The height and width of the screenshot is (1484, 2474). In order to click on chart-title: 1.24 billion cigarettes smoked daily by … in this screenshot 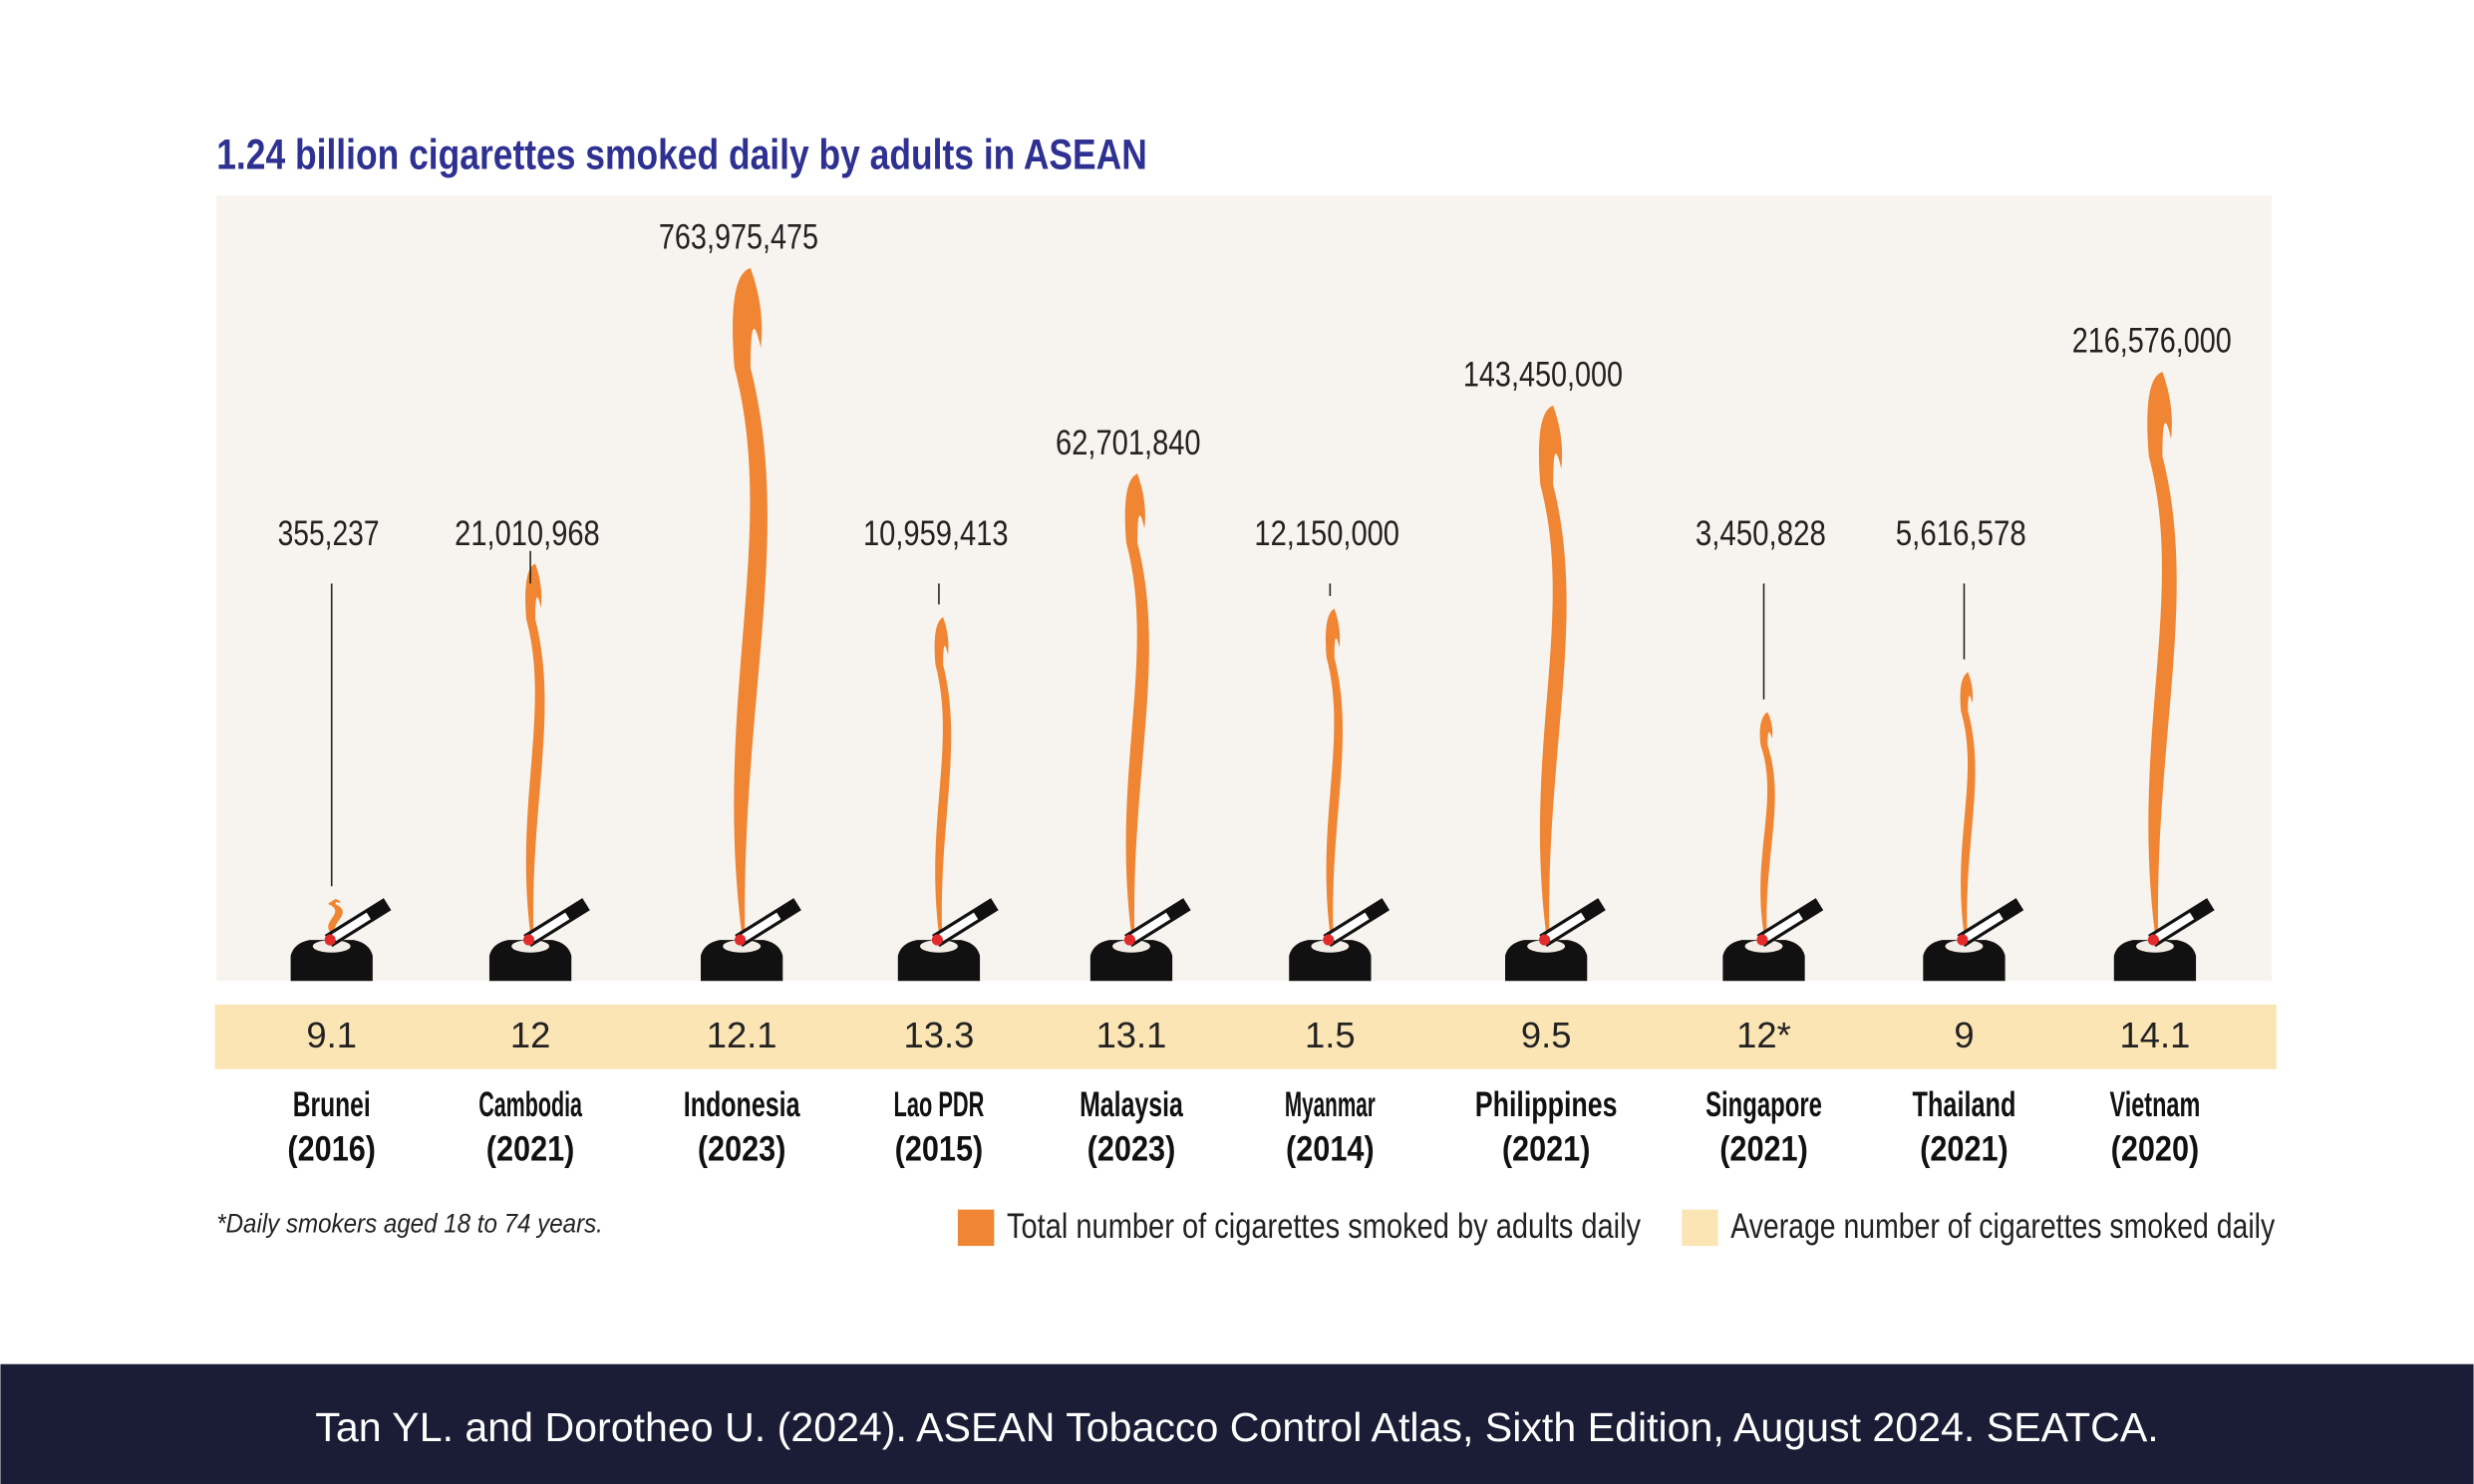, I will do `click(681, 155)`.